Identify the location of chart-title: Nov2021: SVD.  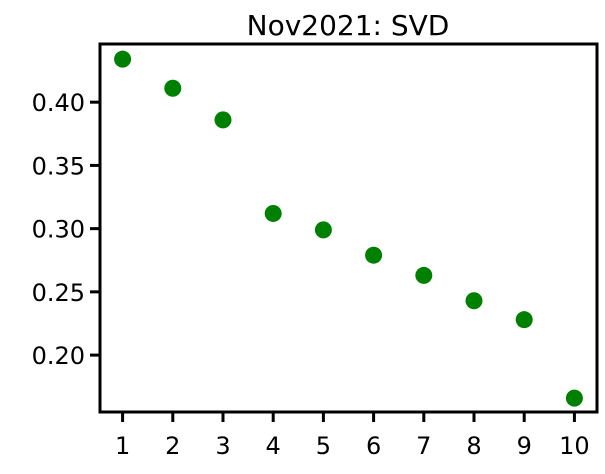
(348, 25).